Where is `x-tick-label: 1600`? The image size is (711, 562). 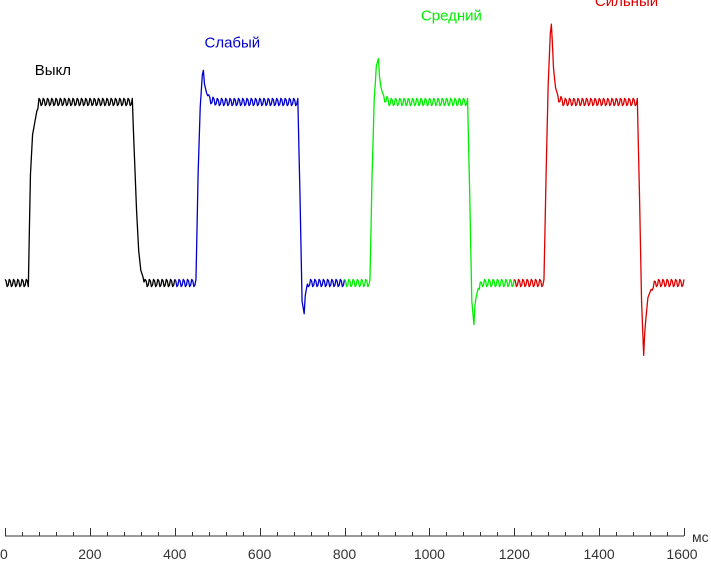
x-tick-label: 1600 is located at coordinates (681, 554).